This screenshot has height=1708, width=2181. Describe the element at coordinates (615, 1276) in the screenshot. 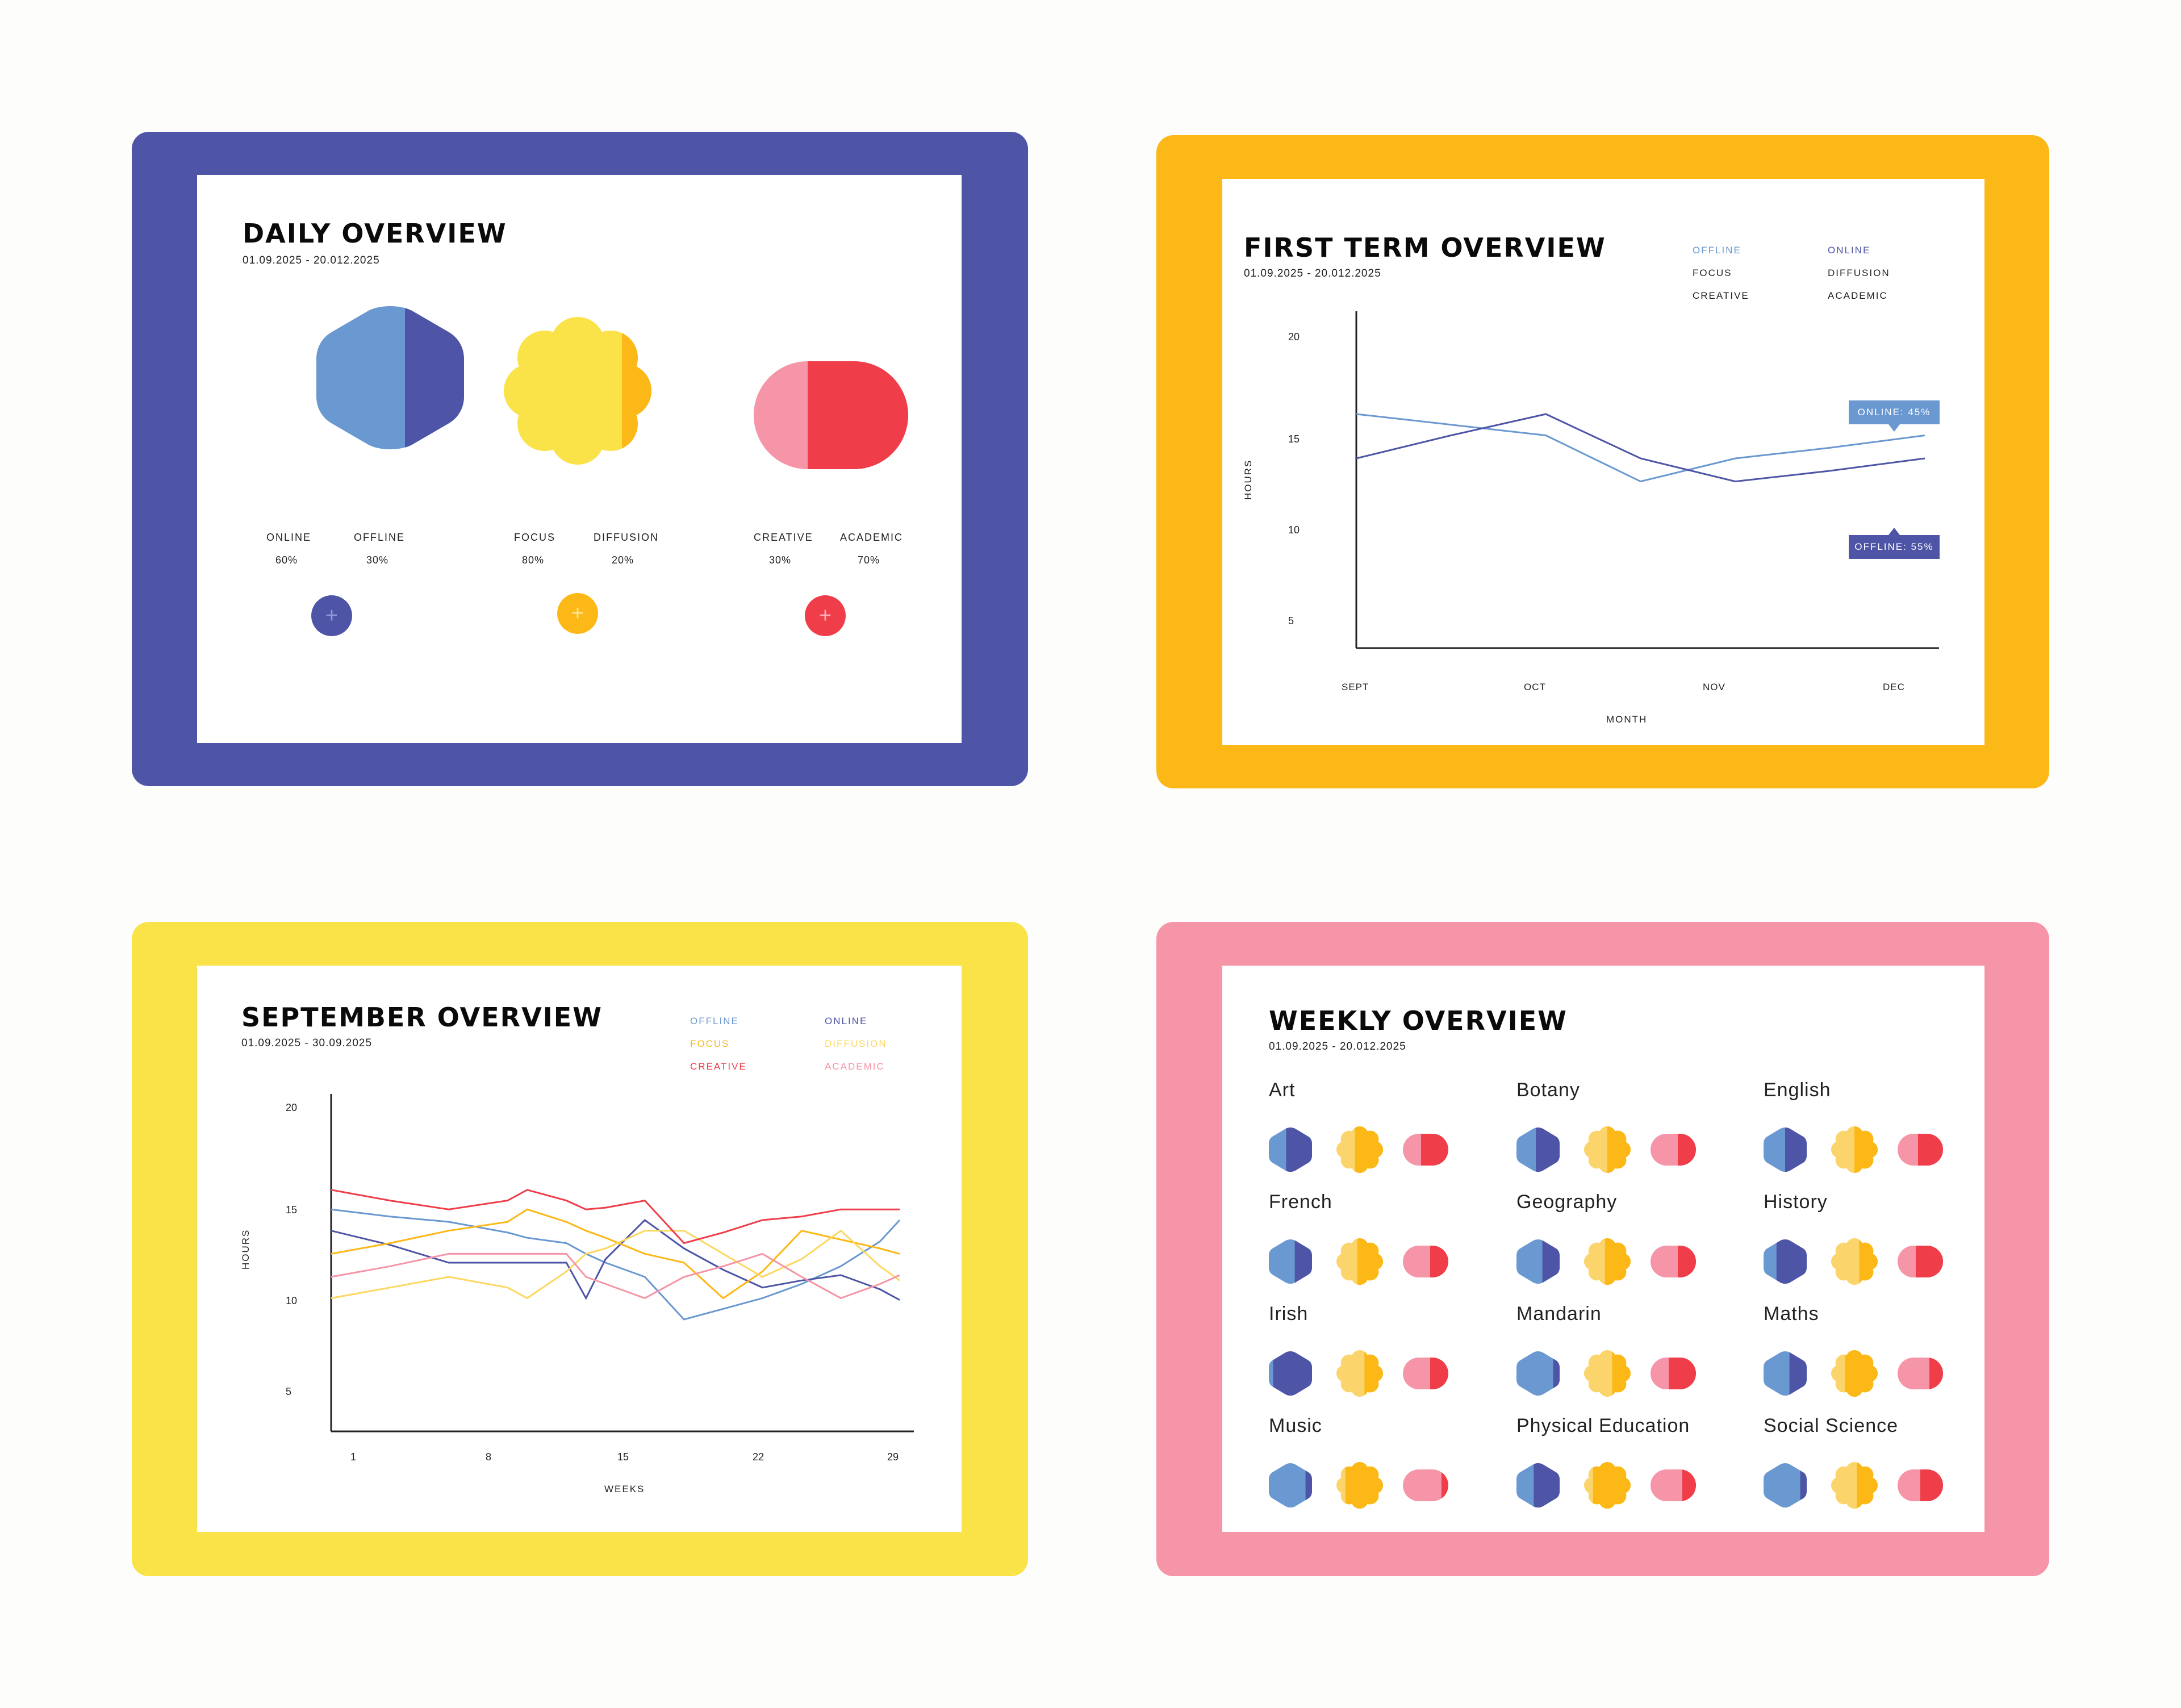

I see `series-line-academic` at that location.